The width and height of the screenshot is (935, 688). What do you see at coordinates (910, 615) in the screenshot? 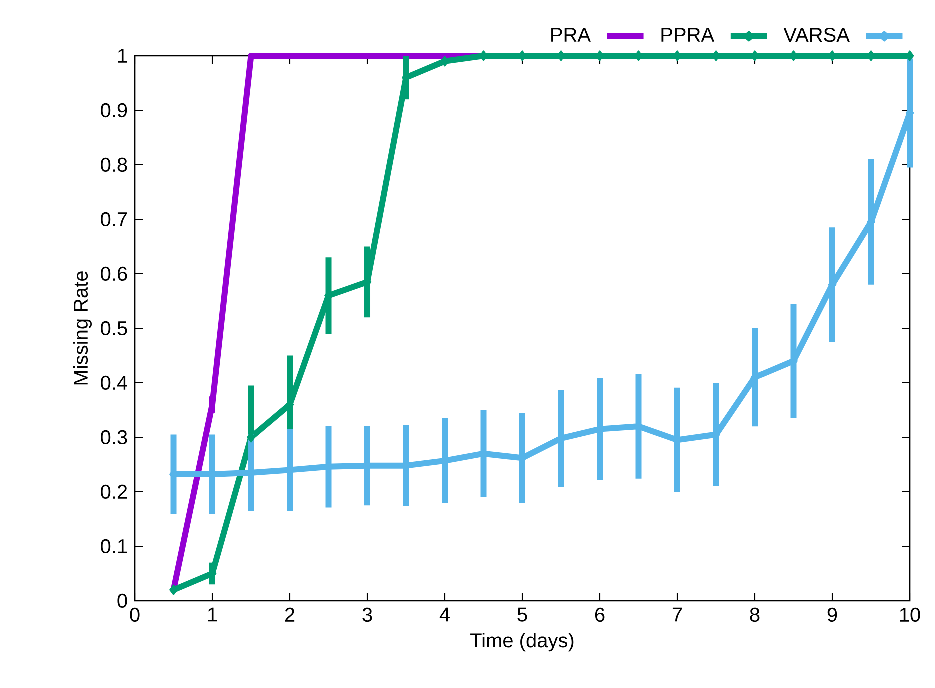
I see `x-tick-label: 10` at bounding box center [910, 615].